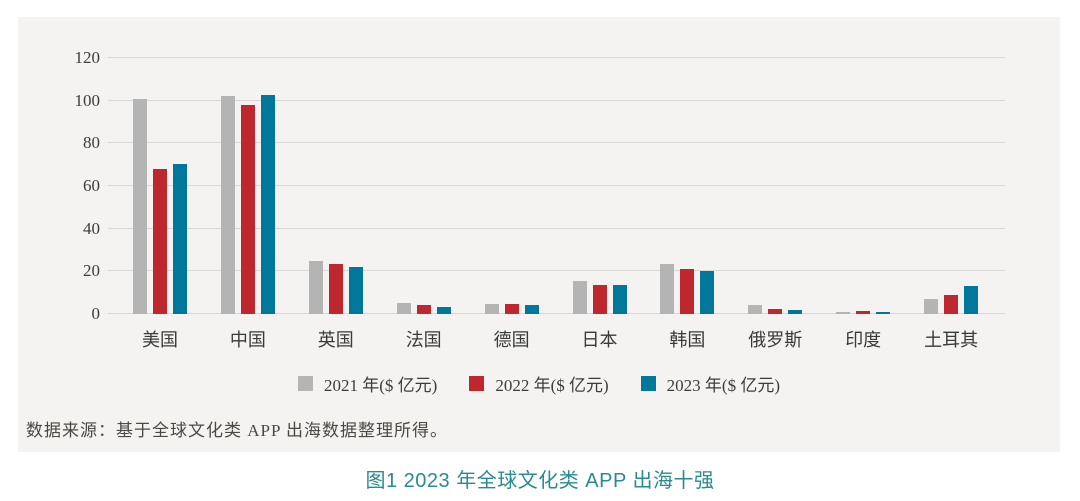 The height and width of the screenshot is (501, 1080). I want to click on x-axis-label-中国: 中国, so click(247, 340).